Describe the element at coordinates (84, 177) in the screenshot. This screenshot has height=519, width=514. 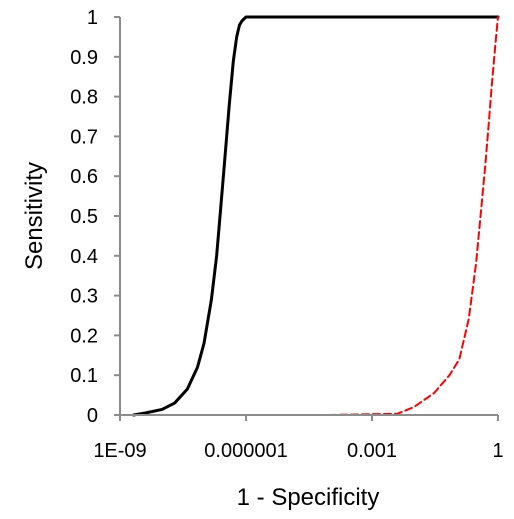
I see `y-tick-label: 0.6` at that location.